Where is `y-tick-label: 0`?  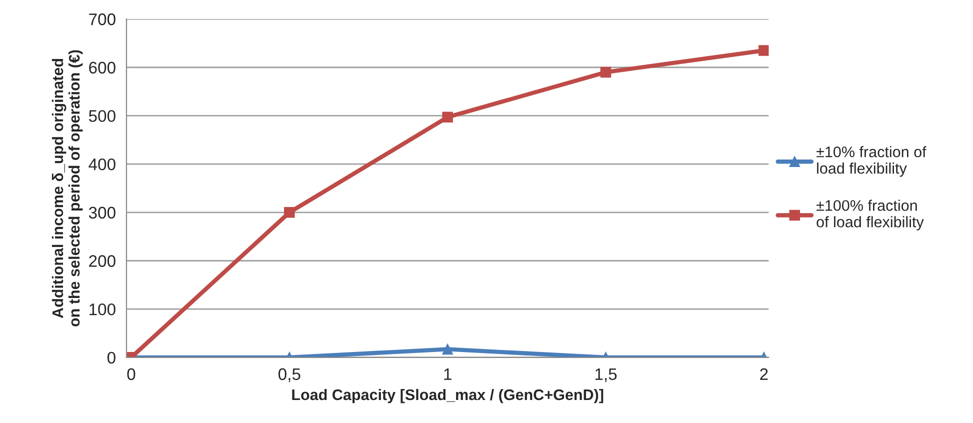 y-tick-label: 0 is located at coordinates (111, 358).